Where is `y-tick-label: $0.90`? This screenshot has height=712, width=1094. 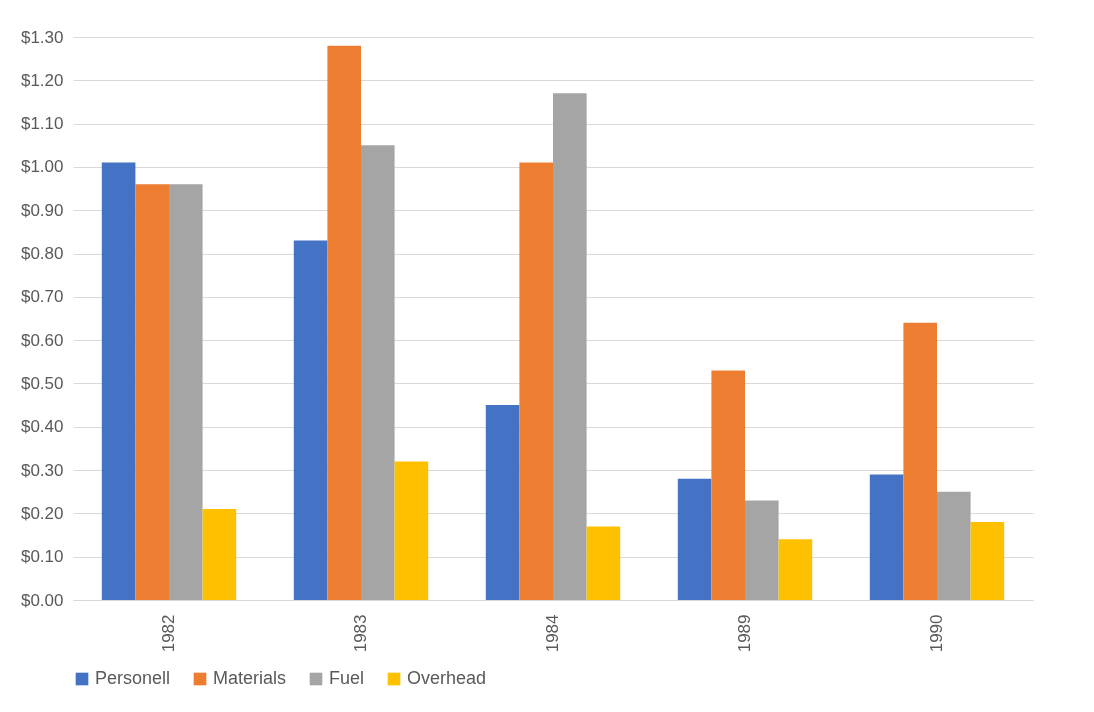 y-tick-label: $0.90 is located at coordinates (42, 210).